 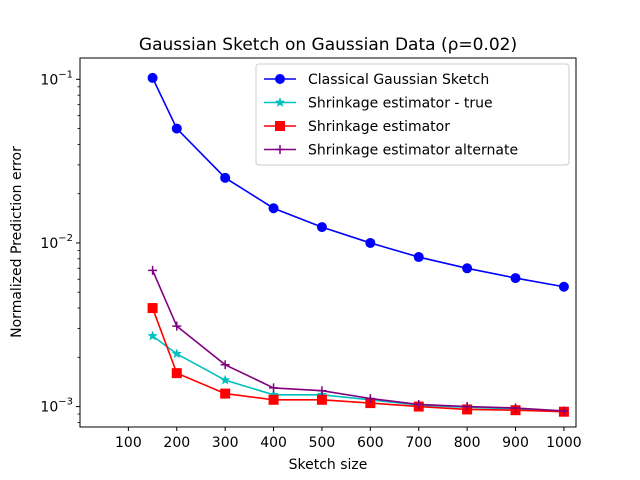 I want to click on legend-label: Classical Gaussian Sketch, so click(x=398, y=80).